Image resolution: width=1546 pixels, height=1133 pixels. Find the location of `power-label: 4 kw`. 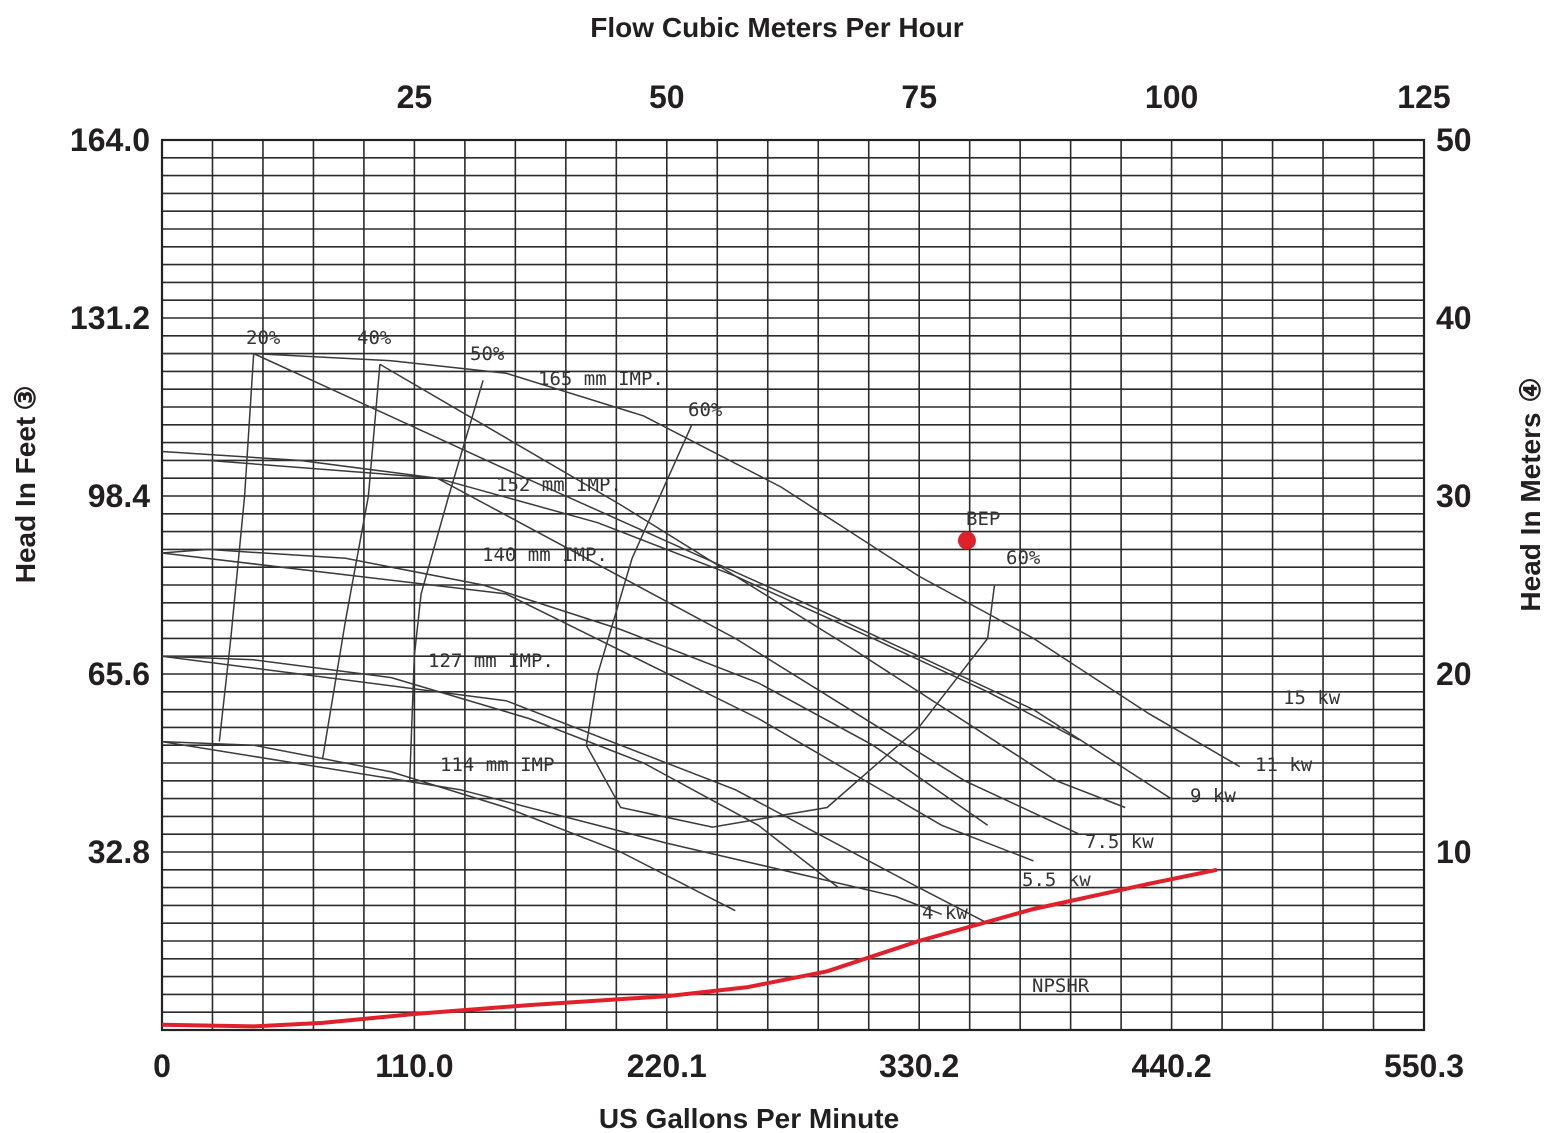

power-label: 4 kw is located at coordinates (945, 913).